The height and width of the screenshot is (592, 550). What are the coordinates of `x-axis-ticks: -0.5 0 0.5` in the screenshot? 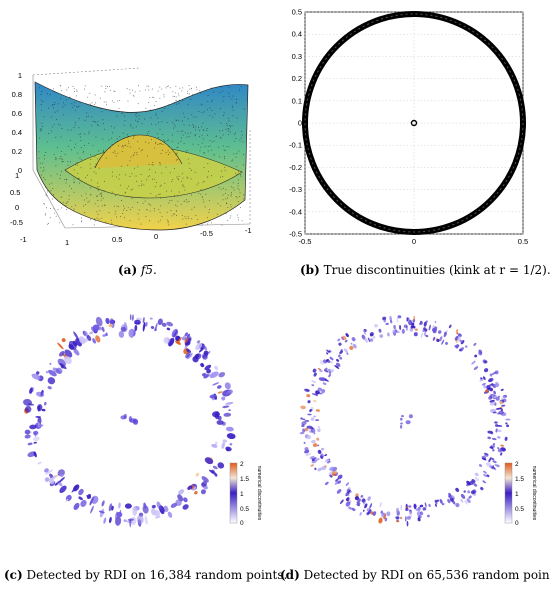 It's located at (414, 241).